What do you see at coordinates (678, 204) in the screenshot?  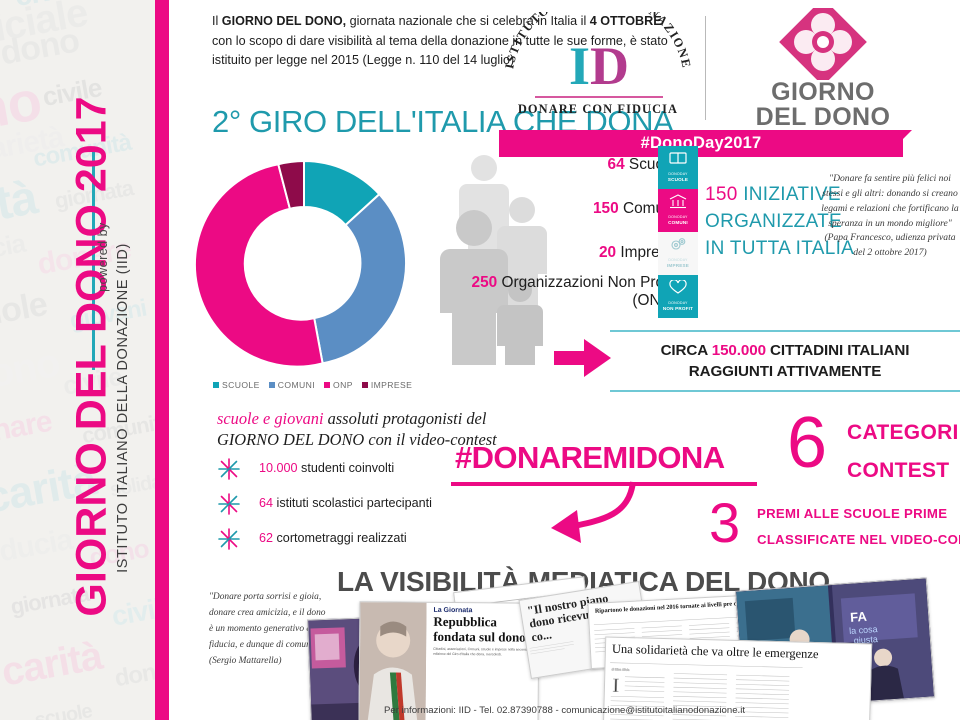 I see `columns-icon` at bounding box center [678, 204].